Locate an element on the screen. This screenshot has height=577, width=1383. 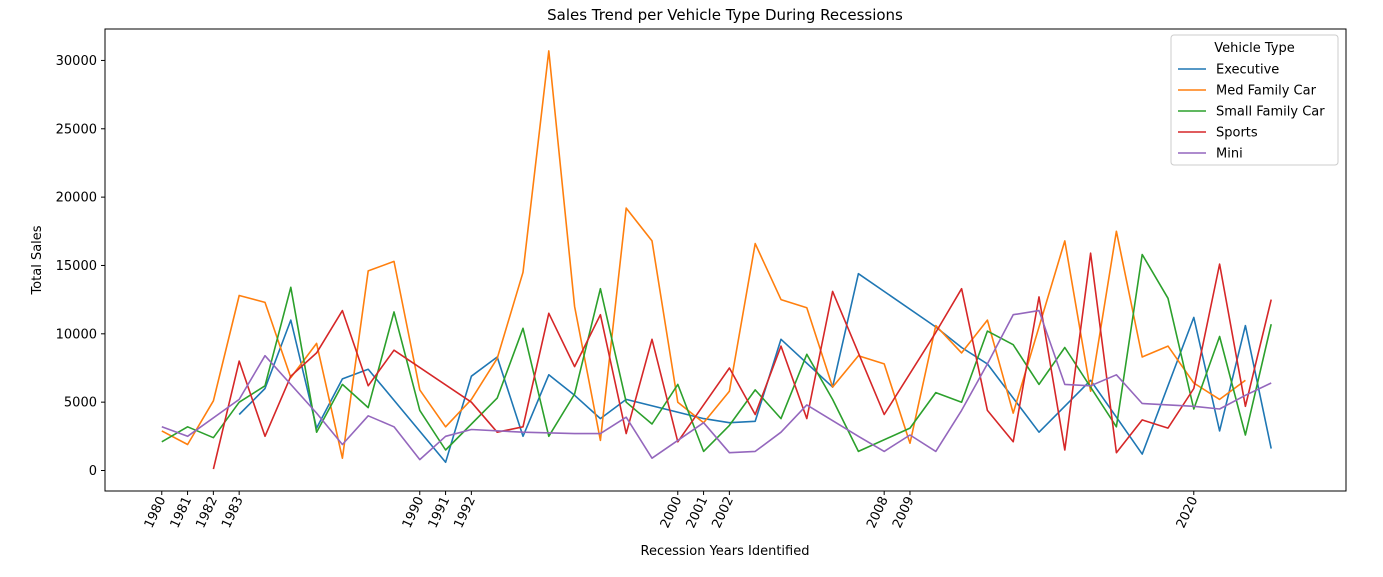
x-tick-label: 1991 is located at coordinates (440, 512).